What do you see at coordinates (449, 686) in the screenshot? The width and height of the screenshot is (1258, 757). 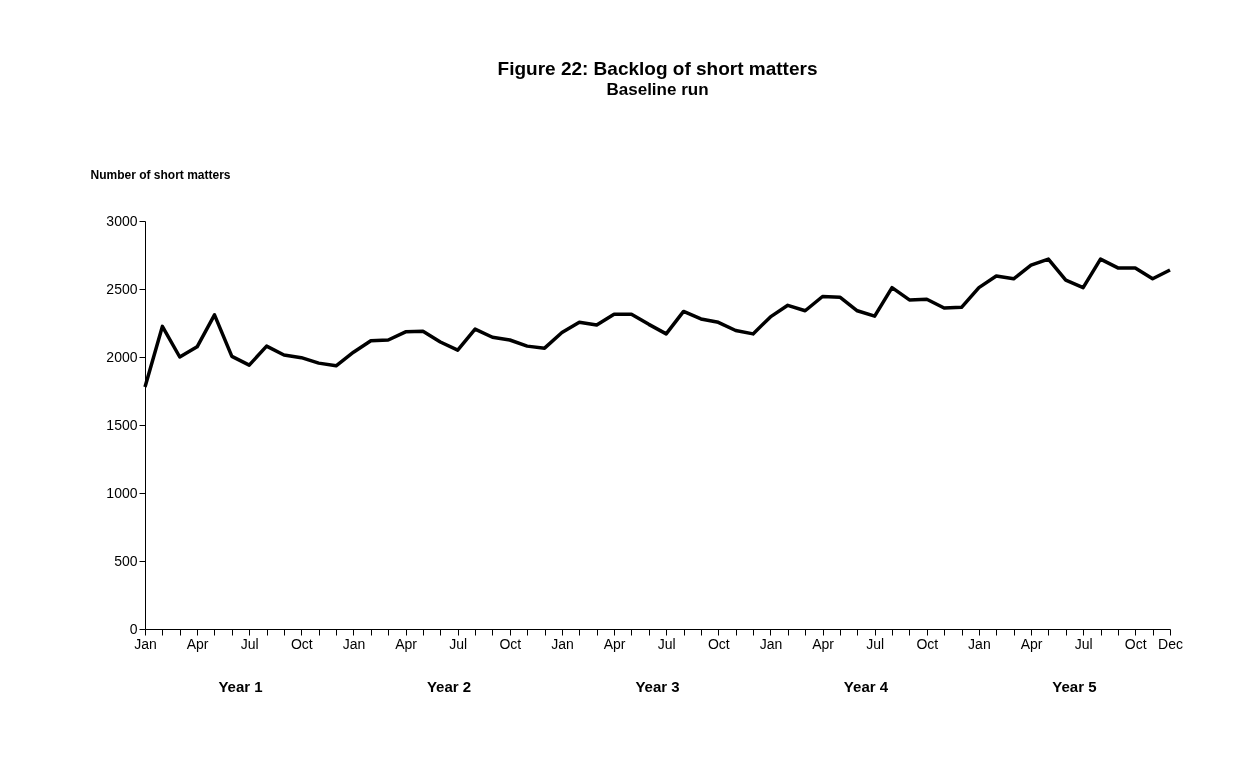 I see `text: Year 2` at bounding box center [449, 686].